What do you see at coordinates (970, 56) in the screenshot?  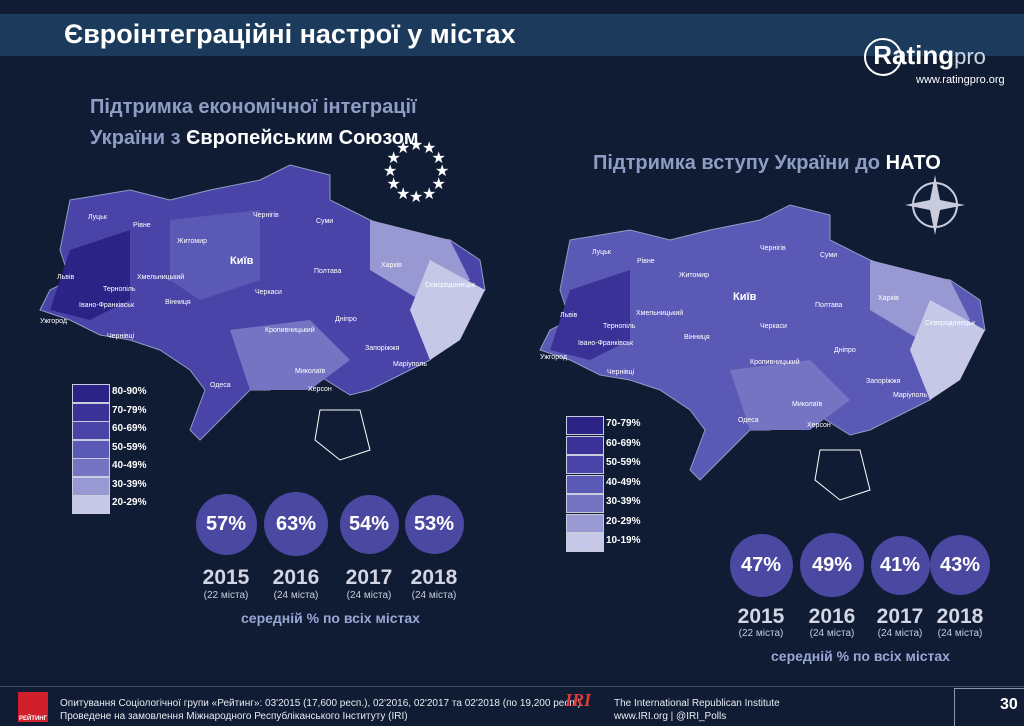 I see `logo-suffix: pro` at bounding box center [970, 56].